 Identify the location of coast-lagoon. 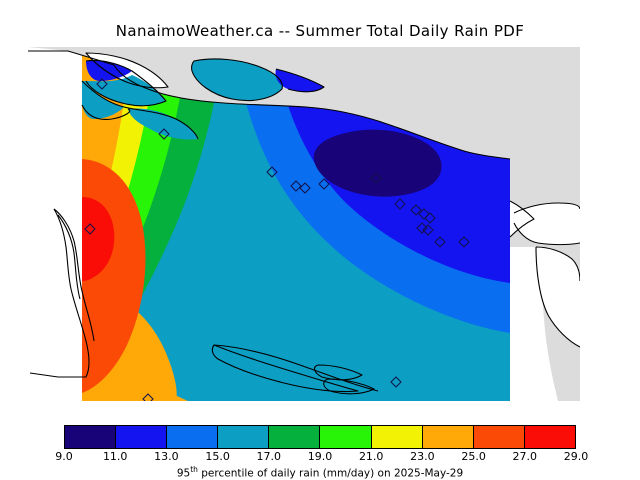
(237, 80).